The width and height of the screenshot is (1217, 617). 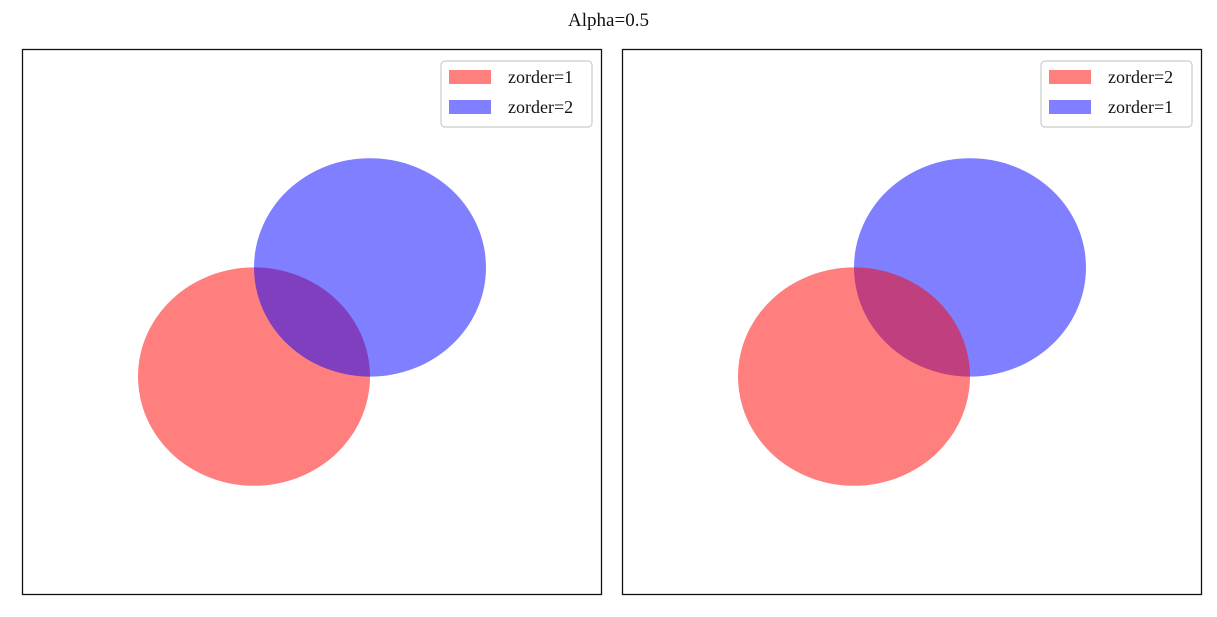 I want to click on circle-zorder-2-red, so click(x=854, y=376).